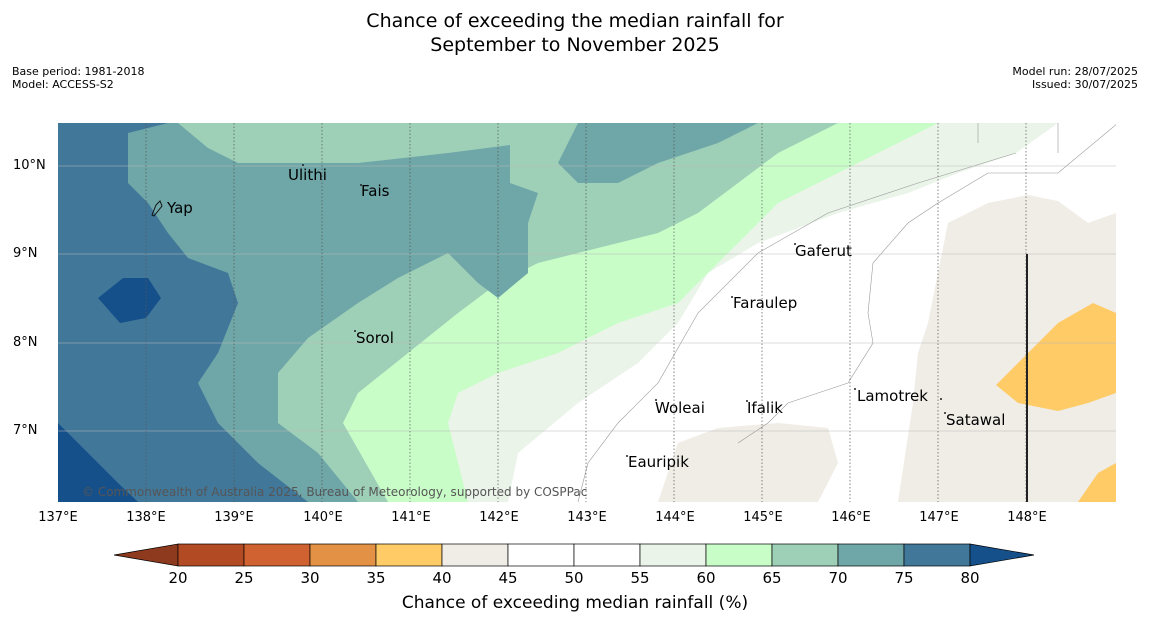 Image resolution: width=1150 pixels, height=644 pixels. Describe the element at coordinates (442, 578) in the screenshot. I see `colorbar-tick-label: 40` at that location.